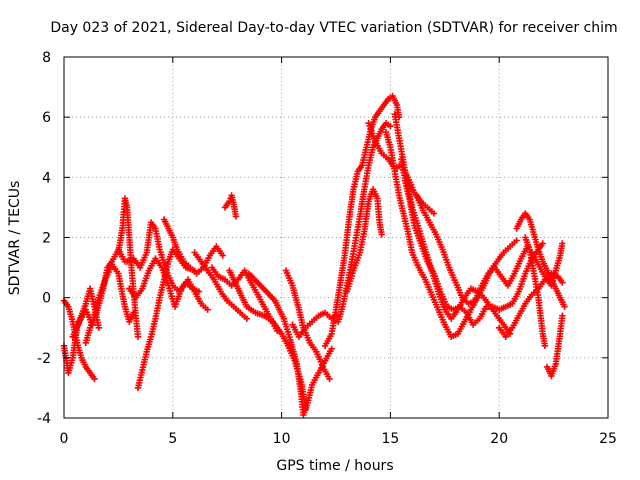 The image size is (640, 480). I want to click on y-axis-title: SDTVAR / TECUs, so click(15, 238).